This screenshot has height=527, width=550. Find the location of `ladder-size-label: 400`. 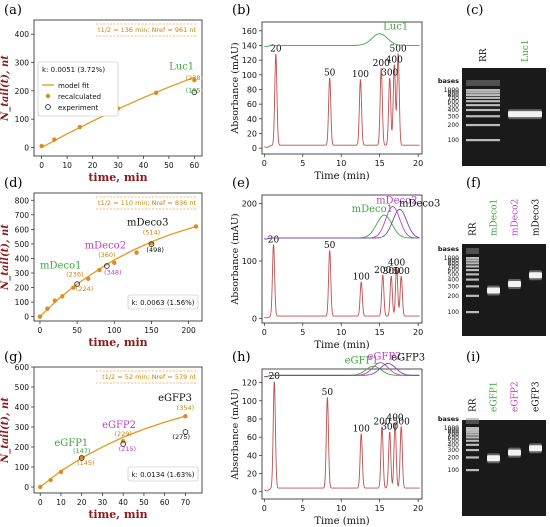

ladder-size-label: 400 is located at coordinates (454, 110).